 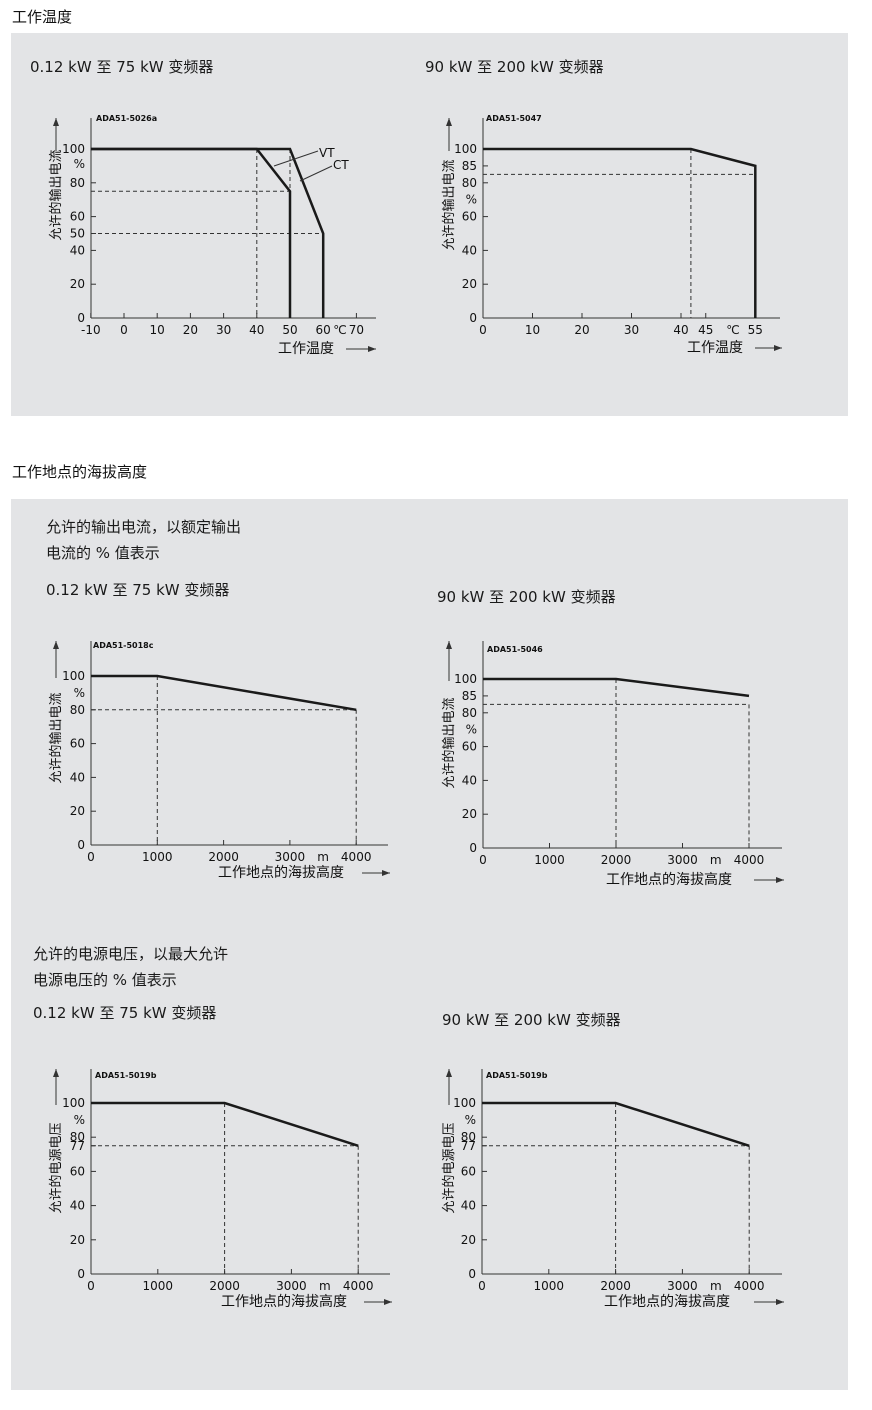 I want to click on alt-current-small-code-label: ADA51-5018c, so click(x=123, y=645).